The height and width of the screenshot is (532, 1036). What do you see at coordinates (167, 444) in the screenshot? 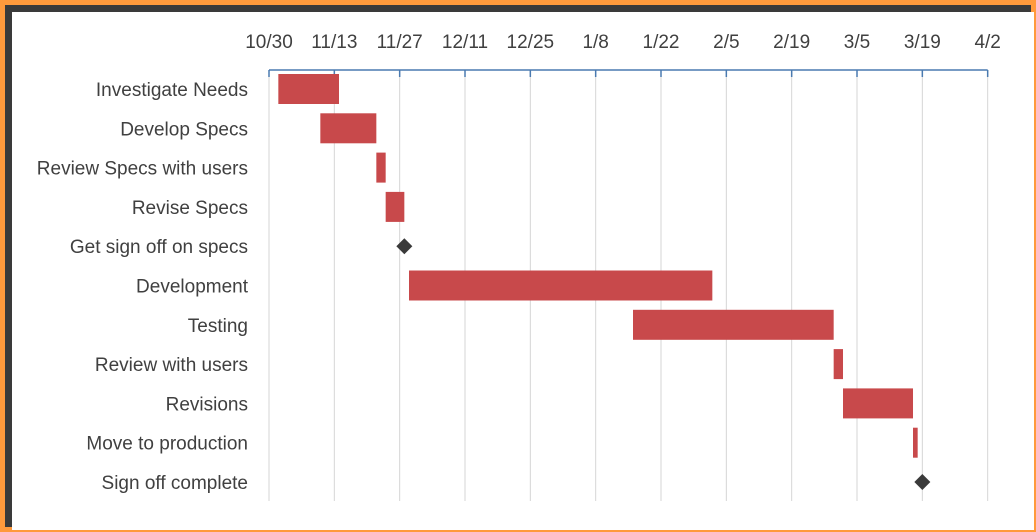
I see `task-label: Move to production` at bounding box center [167, 444].